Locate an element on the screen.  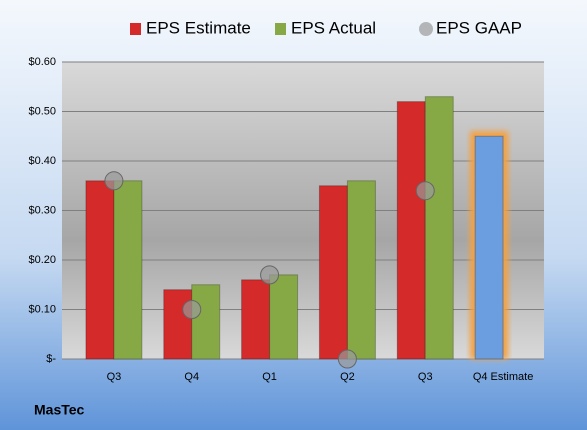
x-tick-label: Q4 Estimate is located at coordinates (503, 377).